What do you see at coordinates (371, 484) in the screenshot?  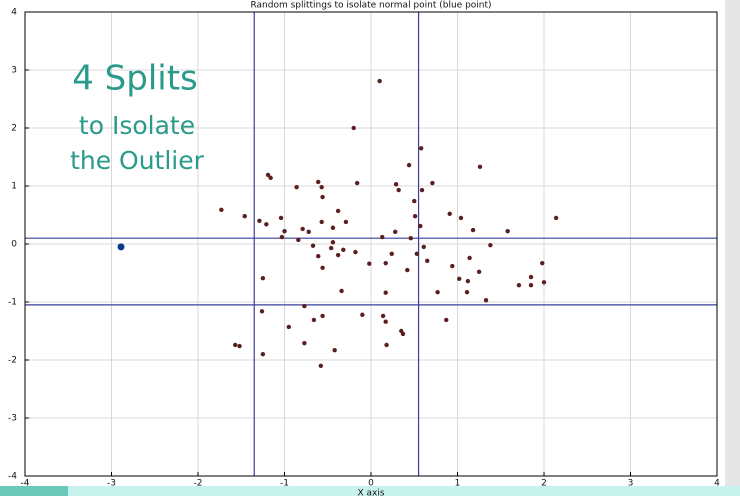 I see `x-tick-label: 0` at bounding box center [371, 484].